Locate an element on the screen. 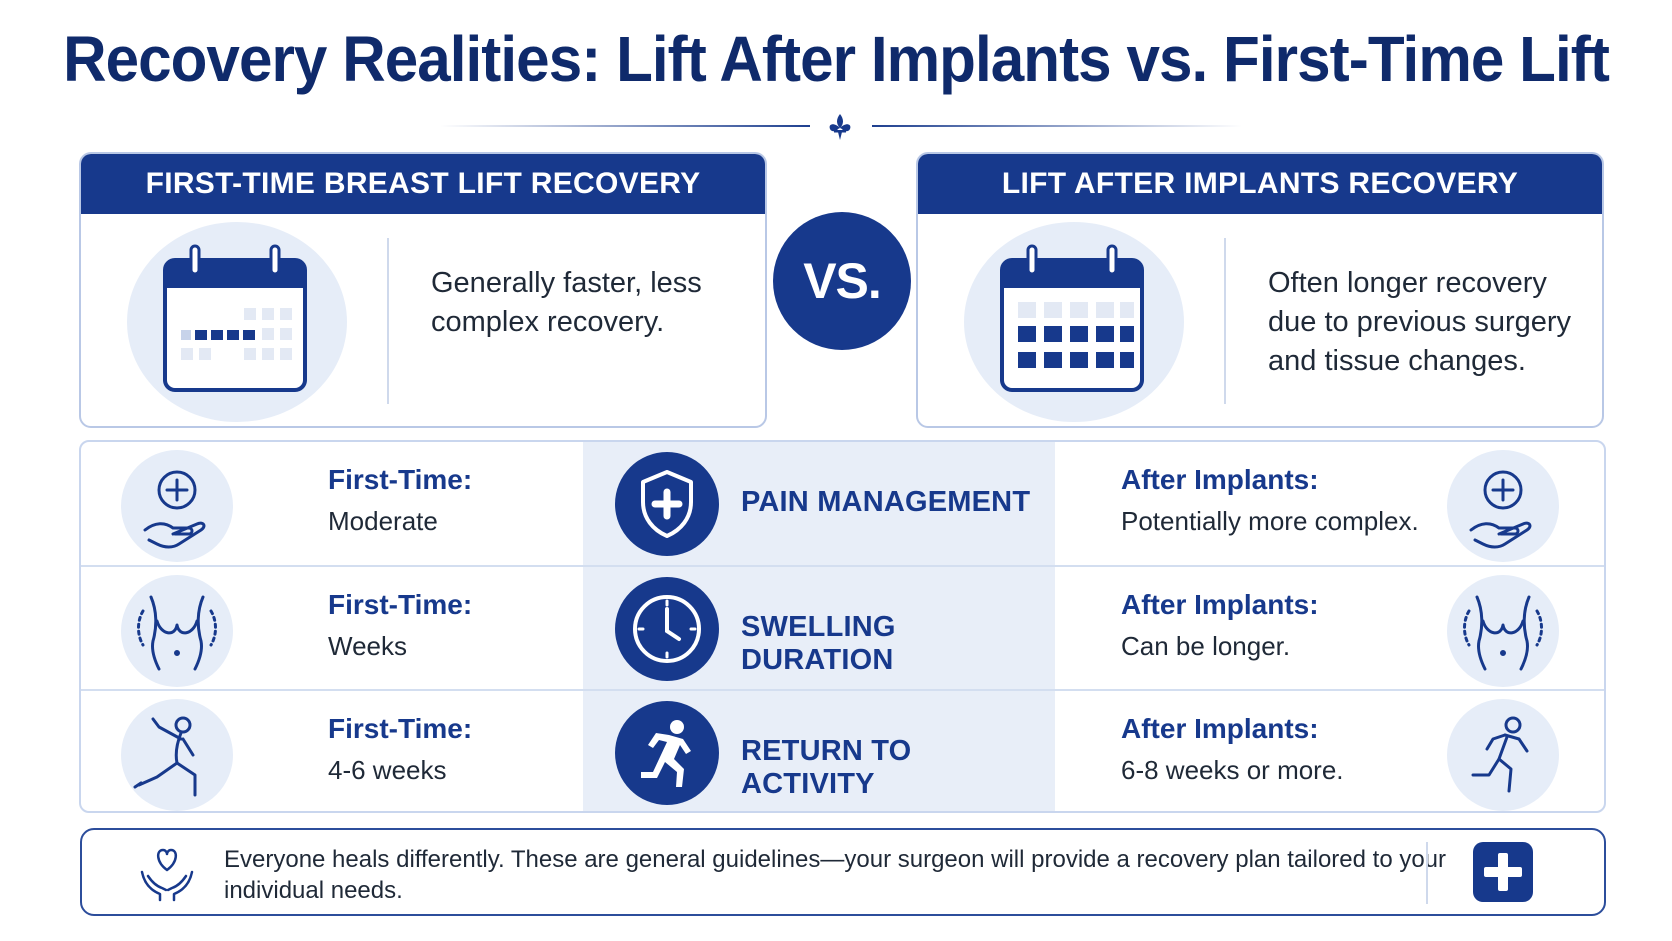 Image resolution: width=1672 pixels, height=941 pixels. clock-icon is located at coordinates (667, 629).